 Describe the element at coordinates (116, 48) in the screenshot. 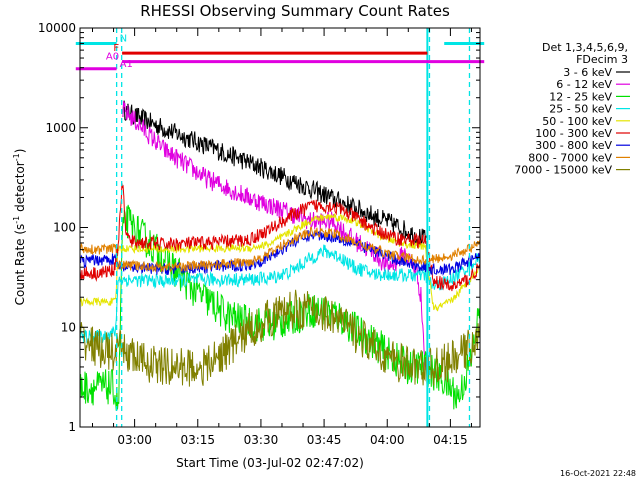

I see `flag-label-1: F` at that location.